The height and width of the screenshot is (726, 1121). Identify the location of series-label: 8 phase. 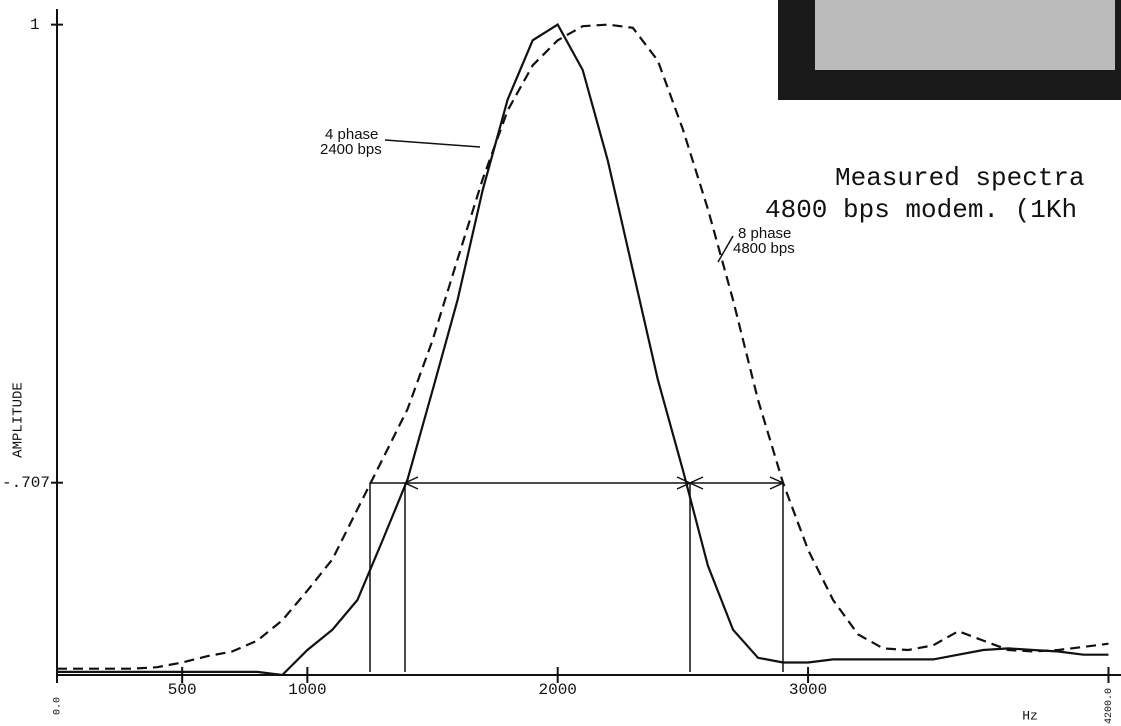
(764, 233).